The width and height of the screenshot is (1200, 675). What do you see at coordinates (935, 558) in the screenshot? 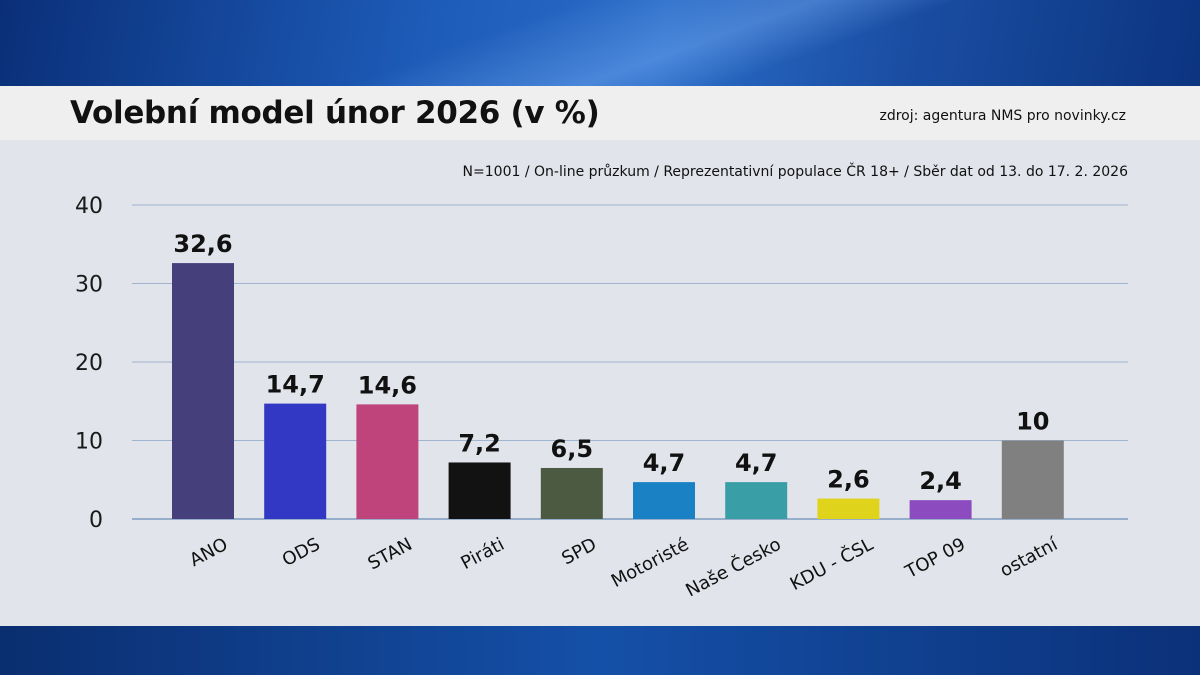
I see `category-label: TOP 09` at bounding box center [935, 558].